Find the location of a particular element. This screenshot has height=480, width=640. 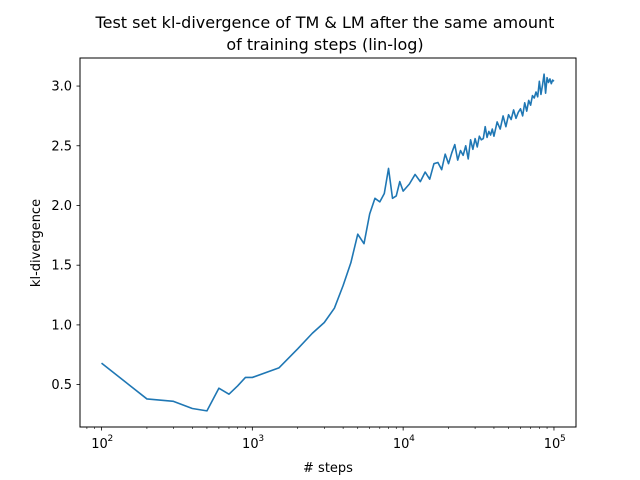

x-axis-label: # steps is located at coordinates (328, 468).